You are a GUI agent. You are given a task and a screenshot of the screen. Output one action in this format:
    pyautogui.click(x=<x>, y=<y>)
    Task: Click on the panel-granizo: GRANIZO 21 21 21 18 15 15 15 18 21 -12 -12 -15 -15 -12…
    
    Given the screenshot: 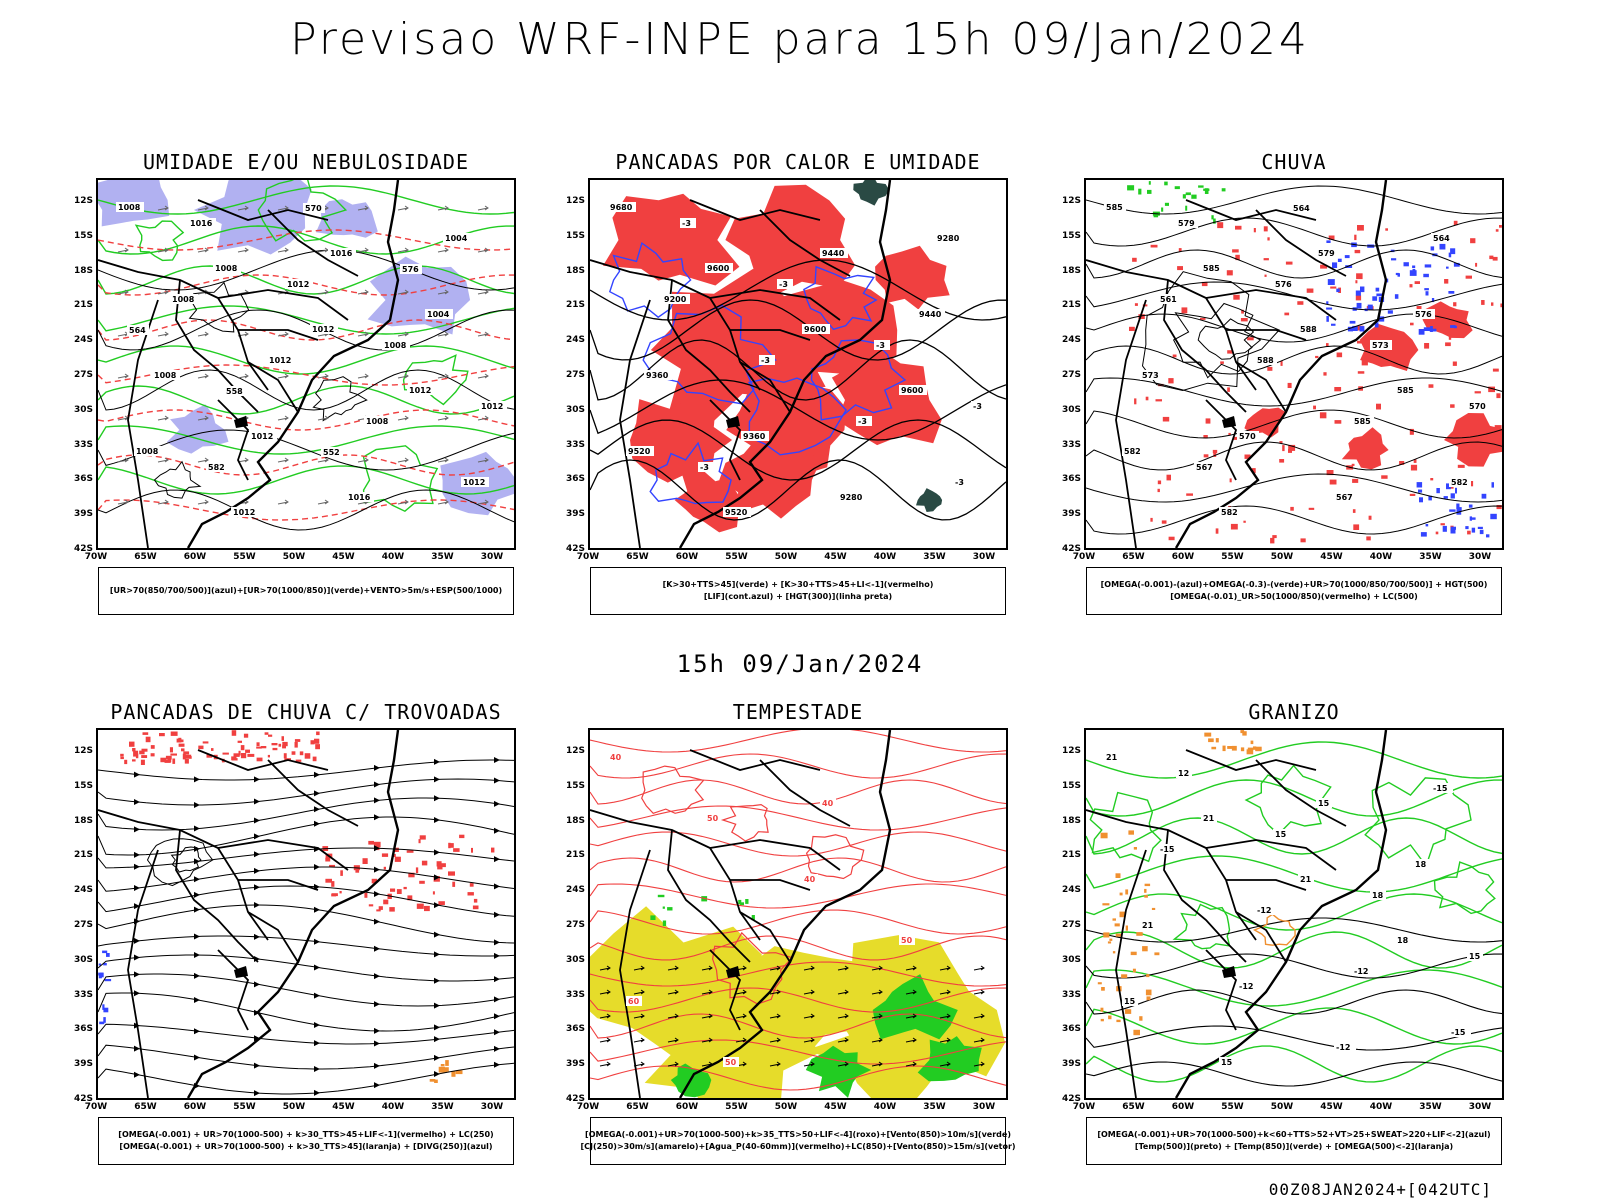 What is the action you would take?
    pyautogui.click(x=1283, y=935)
    